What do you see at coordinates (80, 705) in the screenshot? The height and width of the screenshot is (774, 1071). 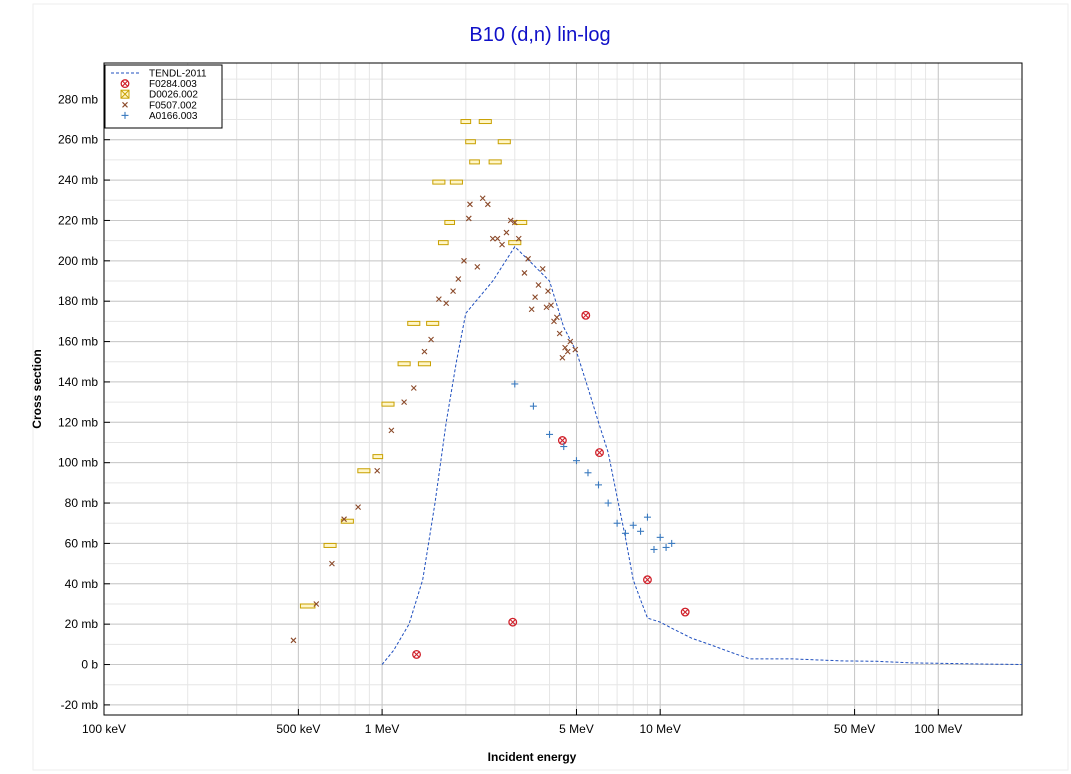 I see `y-tick-label: -20 mb` at bounding box center [80, 705].